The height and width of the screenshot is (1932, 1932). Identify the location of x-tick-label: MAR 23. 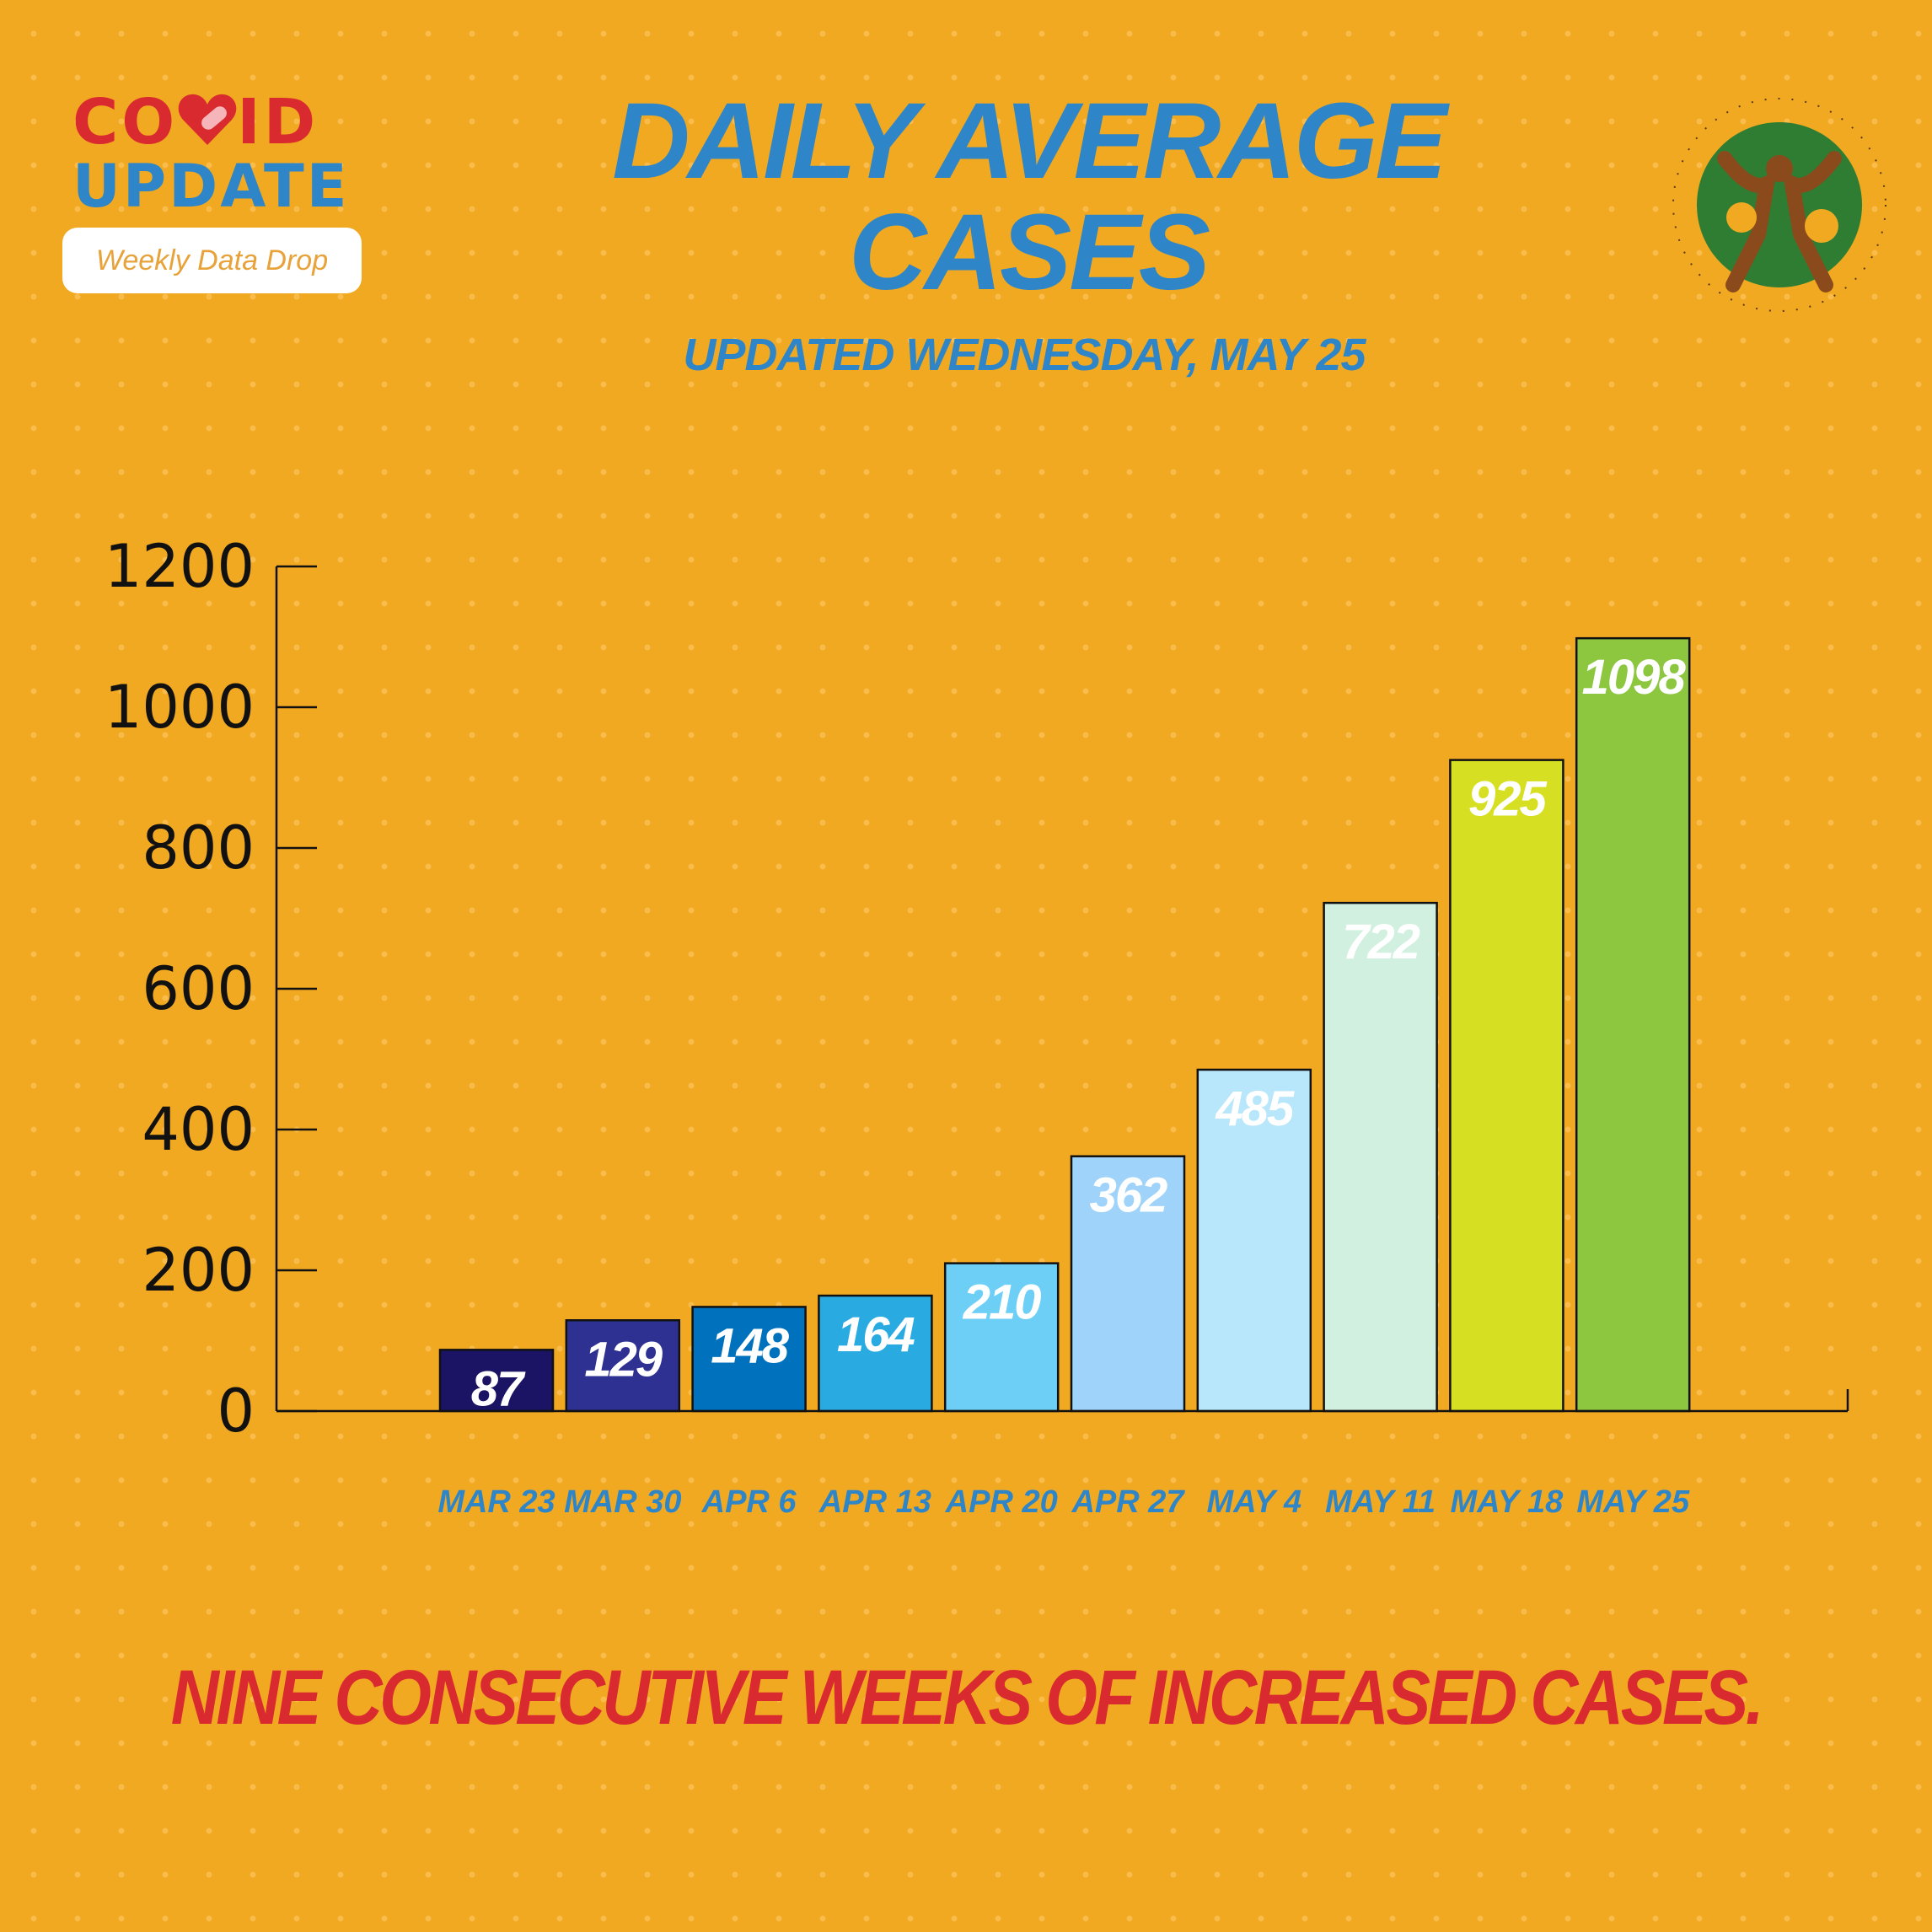
(496, 1502).